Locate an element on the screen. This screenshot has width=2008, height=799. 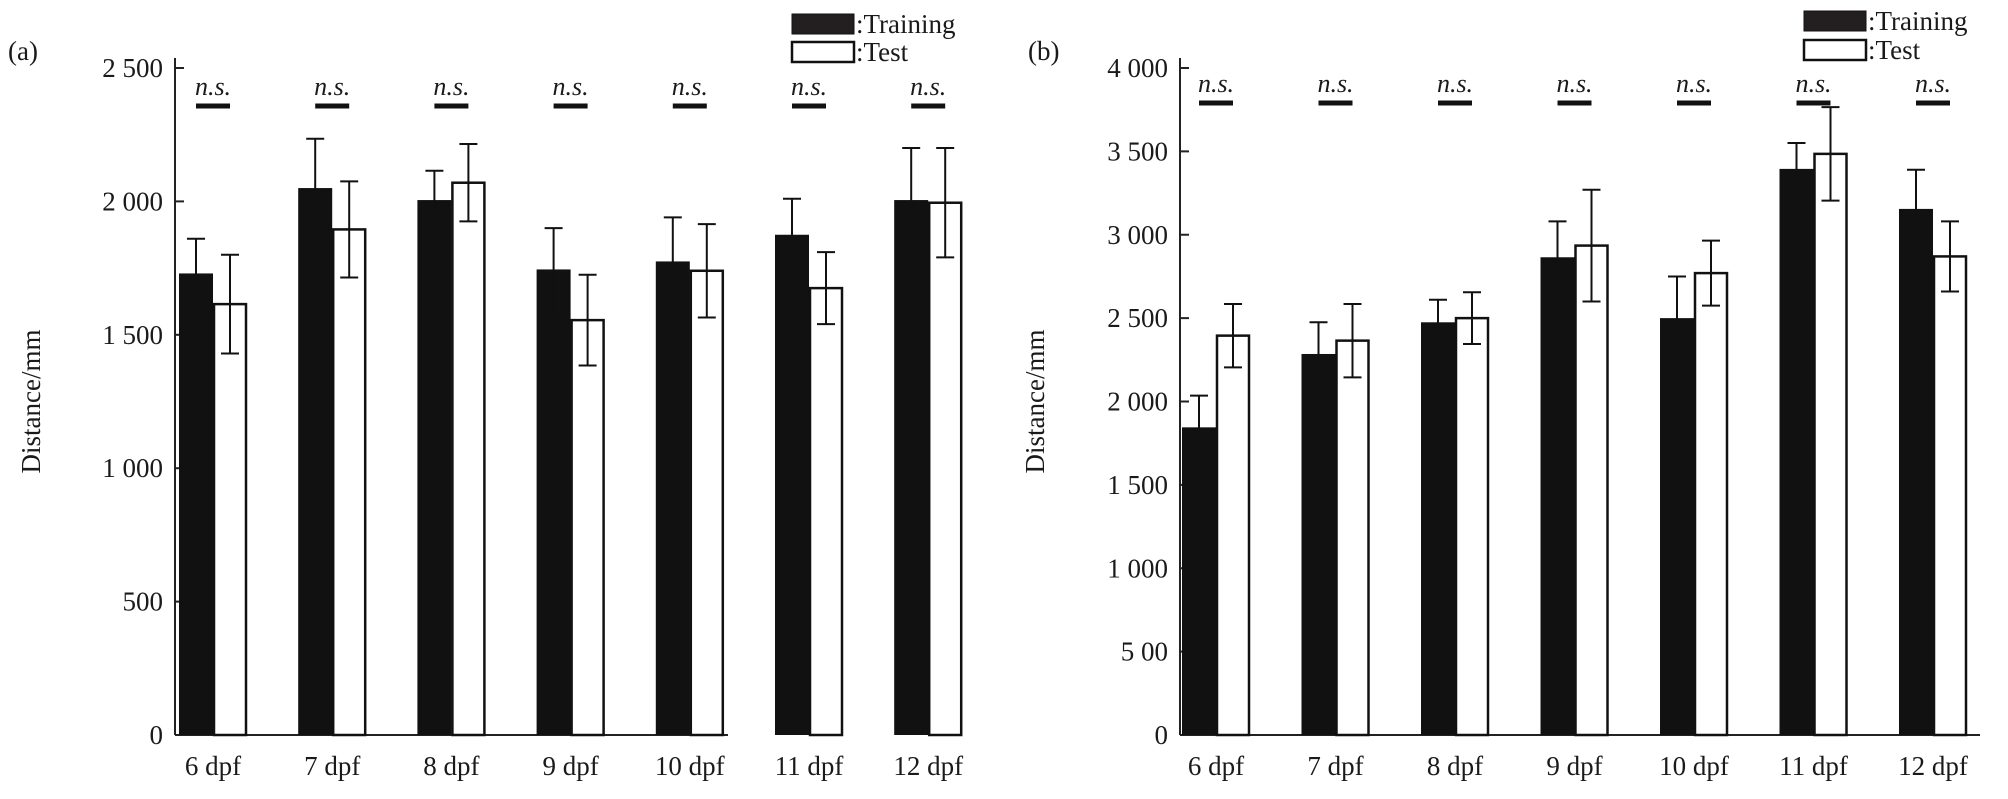
y-tick-label: 5 00 is located at coordinates (1144, 652).